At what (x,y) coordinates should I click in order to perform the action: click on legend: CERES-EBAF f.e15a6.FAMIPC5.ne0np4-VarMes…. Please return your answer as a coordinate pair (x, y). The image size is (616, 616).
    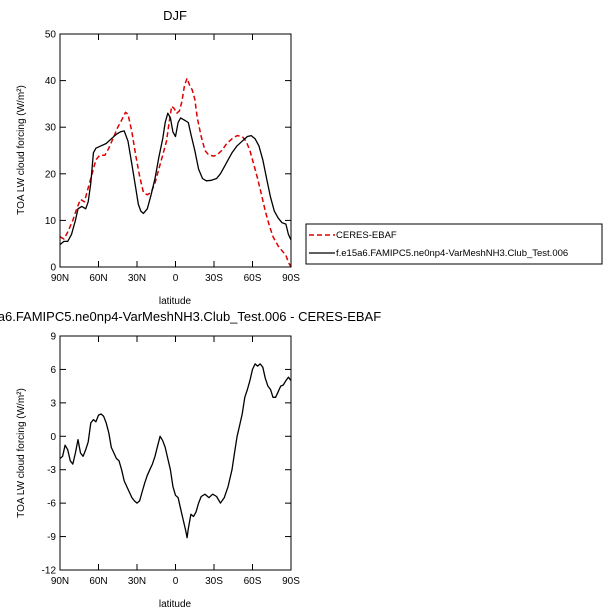
    Looking at the image, I should click on (454, 244).